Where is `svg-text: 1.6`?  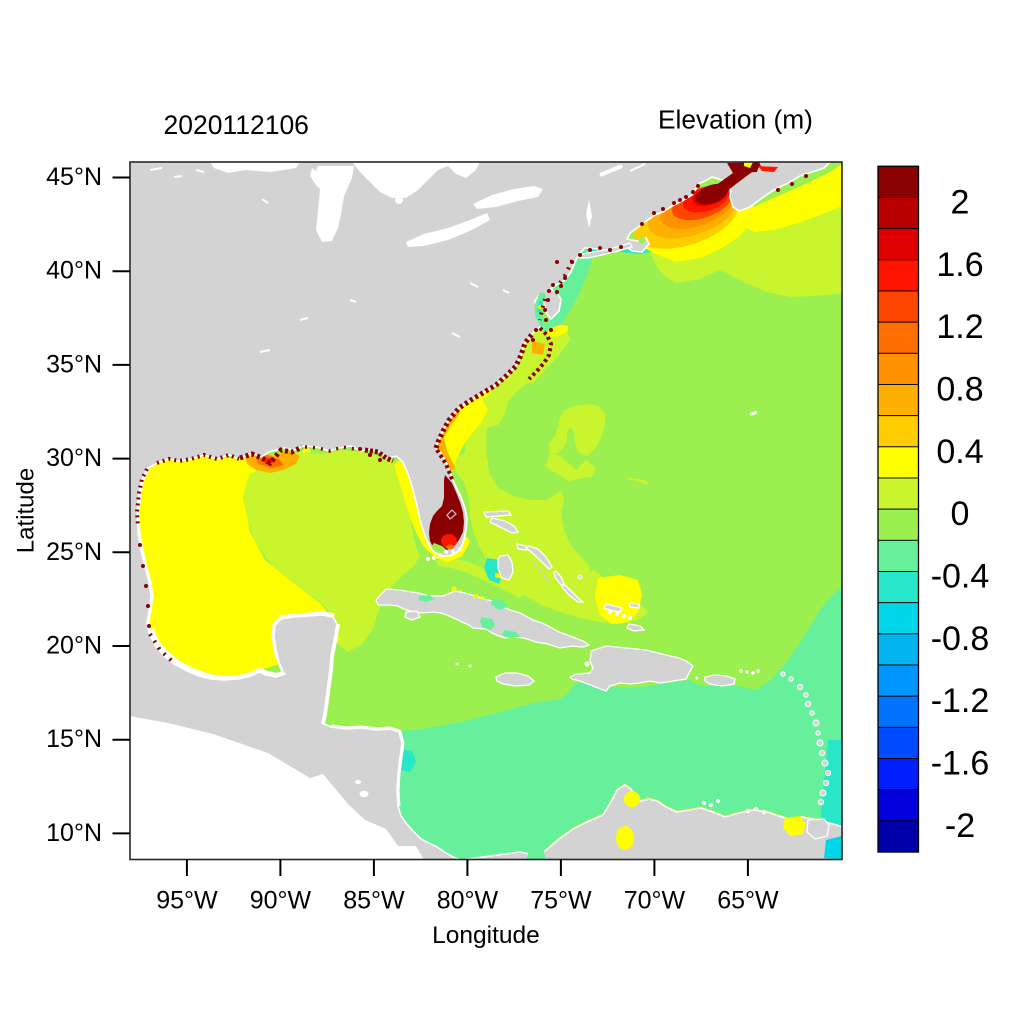
svg-text: 1.6 is located at coordinates (959, 265).